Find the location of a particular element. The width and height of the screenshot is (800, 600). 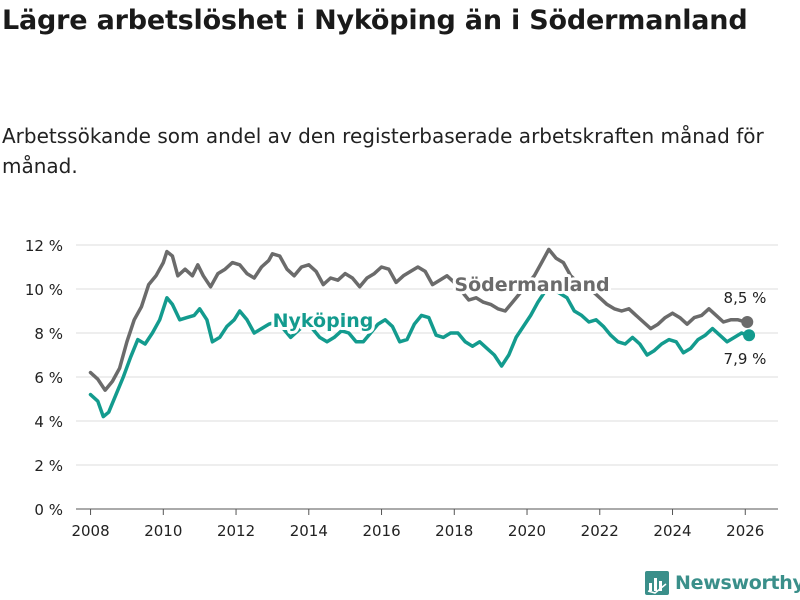

x-tick-label: 2020 is located at coordinates (527, 531).